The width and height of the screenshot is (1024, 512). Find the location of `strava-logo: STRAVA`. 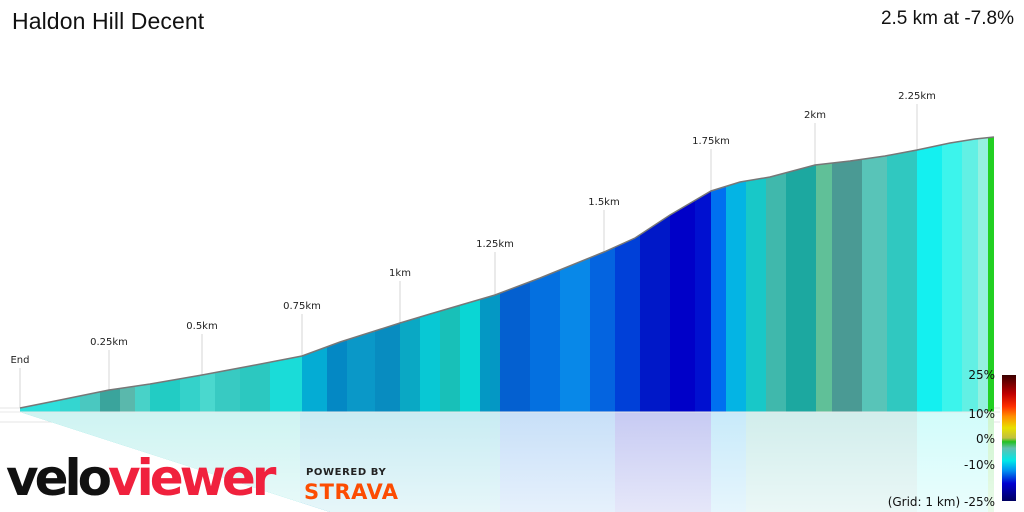

strava-logo: STRAVA is located at coordinates (351, 492).